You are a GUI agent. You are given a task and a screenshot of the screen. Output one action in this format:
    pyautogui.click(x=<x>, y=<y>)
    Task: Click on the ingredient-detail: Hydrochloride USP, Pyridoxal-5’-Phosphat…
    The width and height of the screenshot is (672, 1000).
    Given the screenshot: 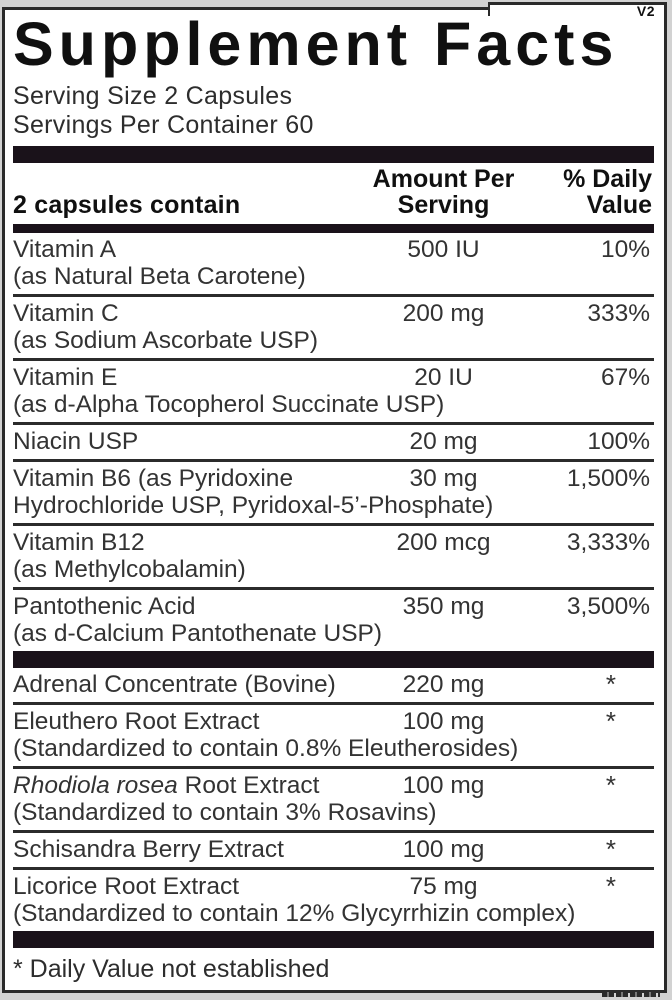 What is the action you would take?
    pyautogui.click(x=253, y=505)
    